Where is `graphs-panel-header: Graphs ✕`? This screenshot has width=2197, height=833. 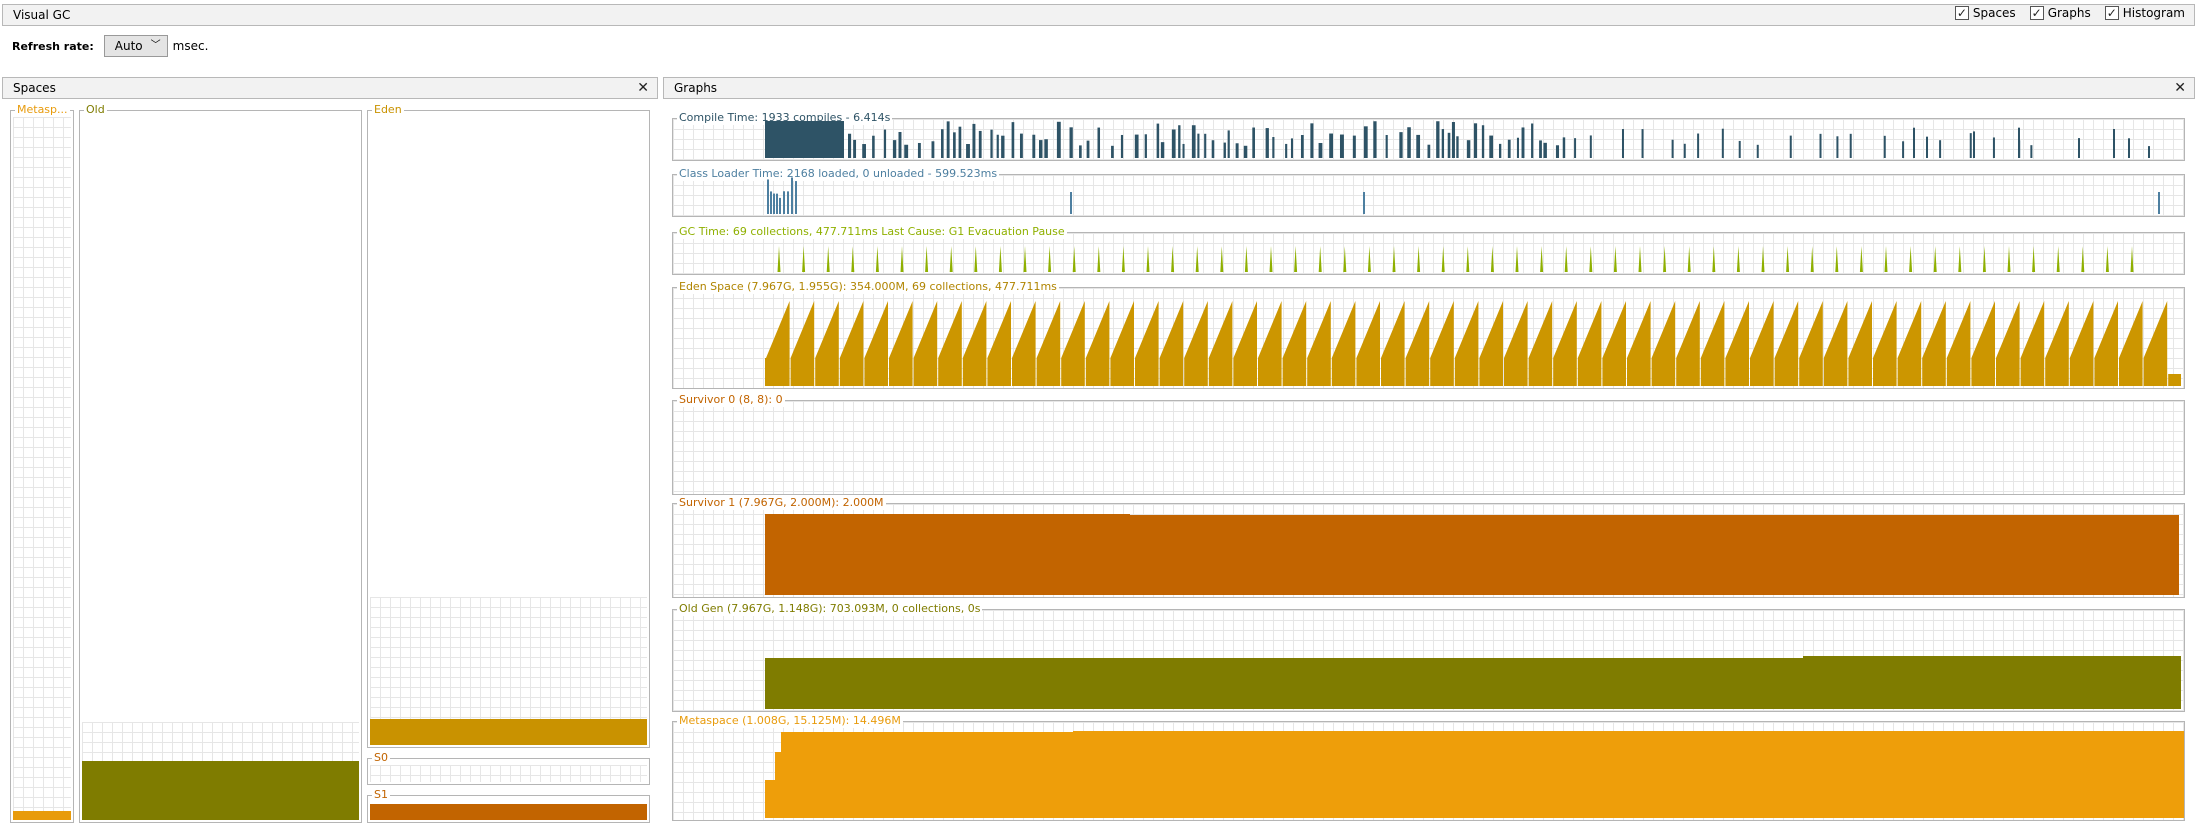 graphs-panel-header: Graphs ✕ is located at coordinates (1429, 88).